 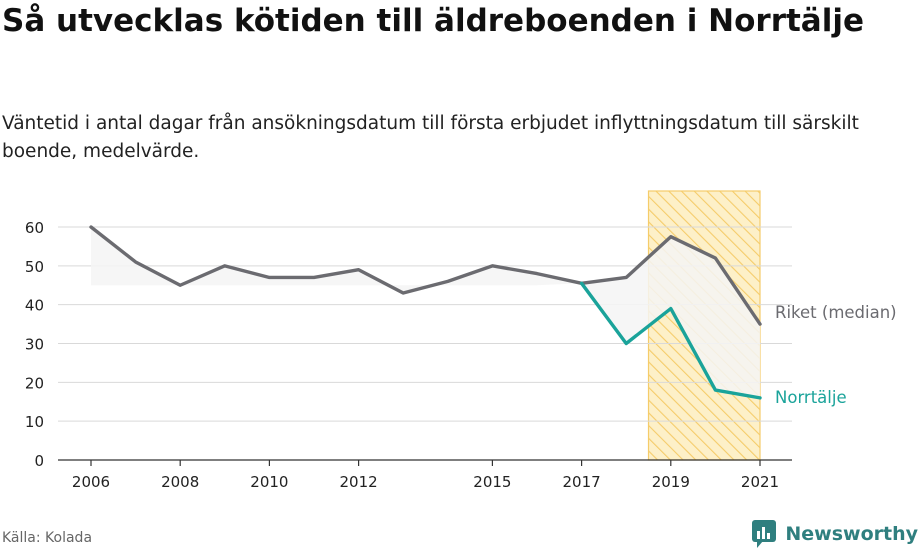 I want to click on y-tick-label: 10, so click(x=34, y=422).